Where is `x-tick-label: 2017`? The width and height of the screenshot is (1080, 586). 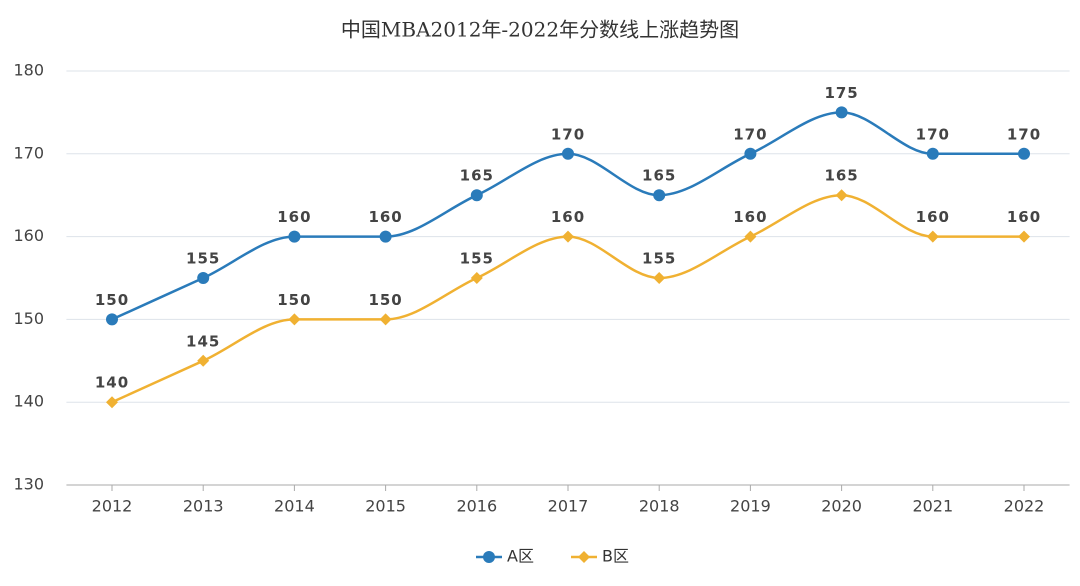
x-tick-label: 2017 is located at coordinates (568, 506).